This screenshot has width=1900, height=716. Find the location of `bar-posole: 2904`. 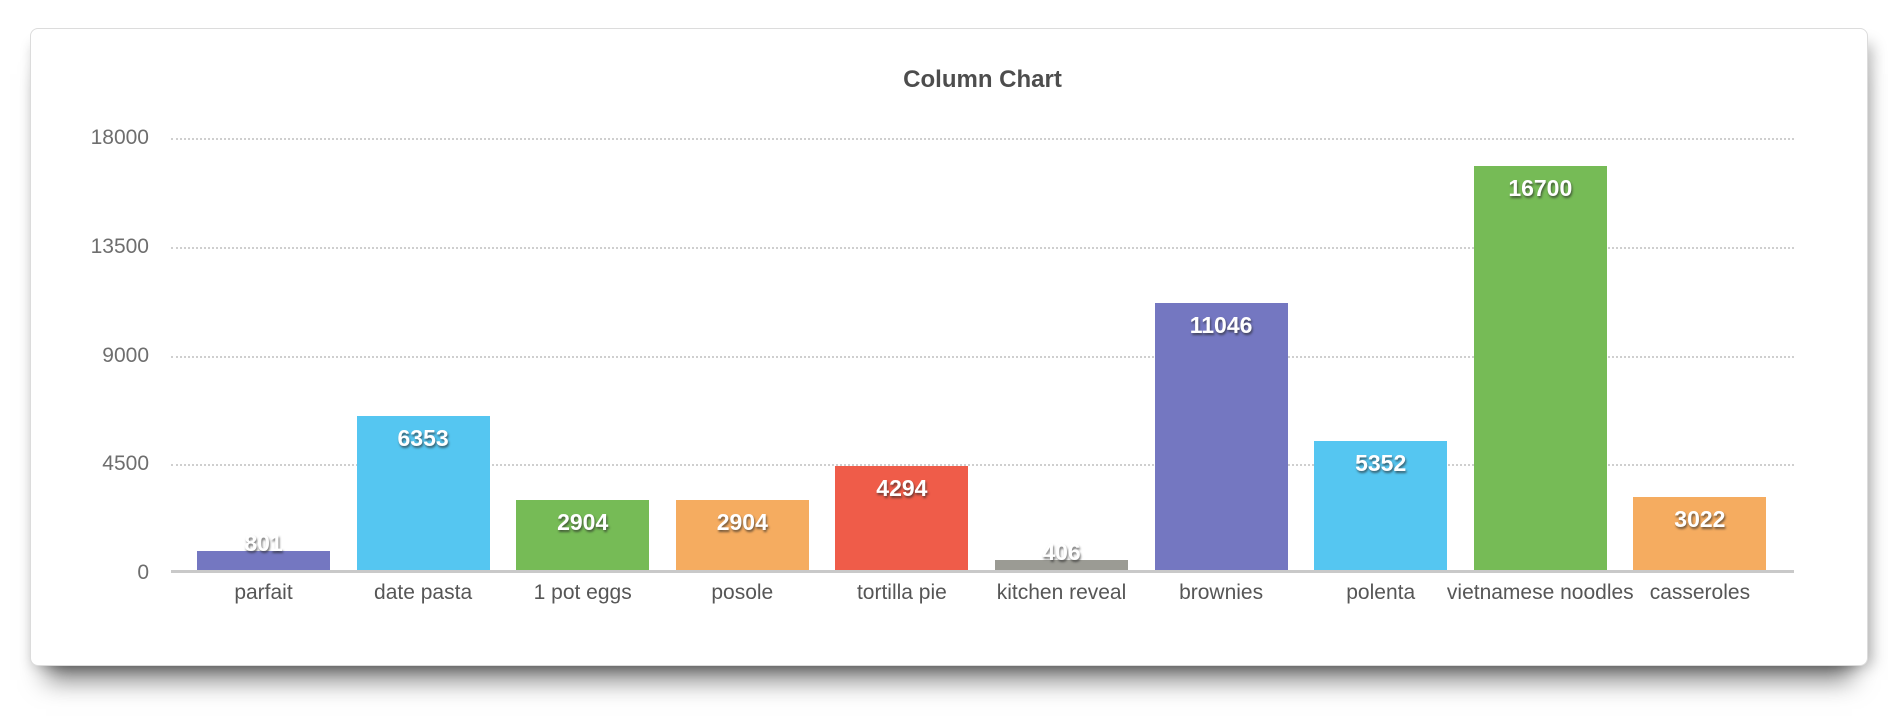

bar-posole: 2904 is located at coordinates (742, 534).